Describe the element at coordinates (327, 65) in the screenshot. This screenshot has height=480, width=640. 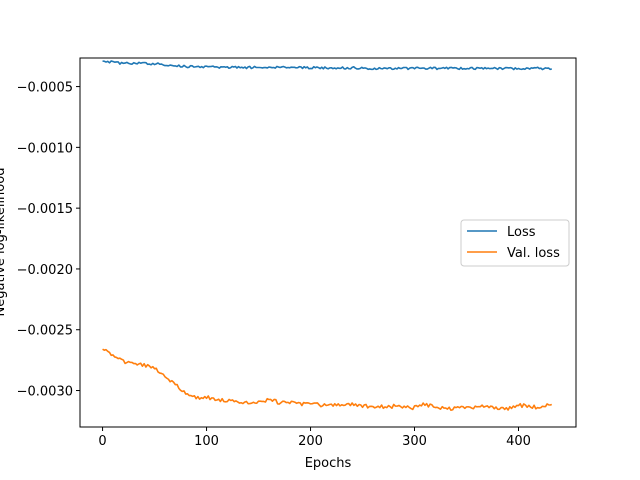
I see `series-line-loss` at that location.